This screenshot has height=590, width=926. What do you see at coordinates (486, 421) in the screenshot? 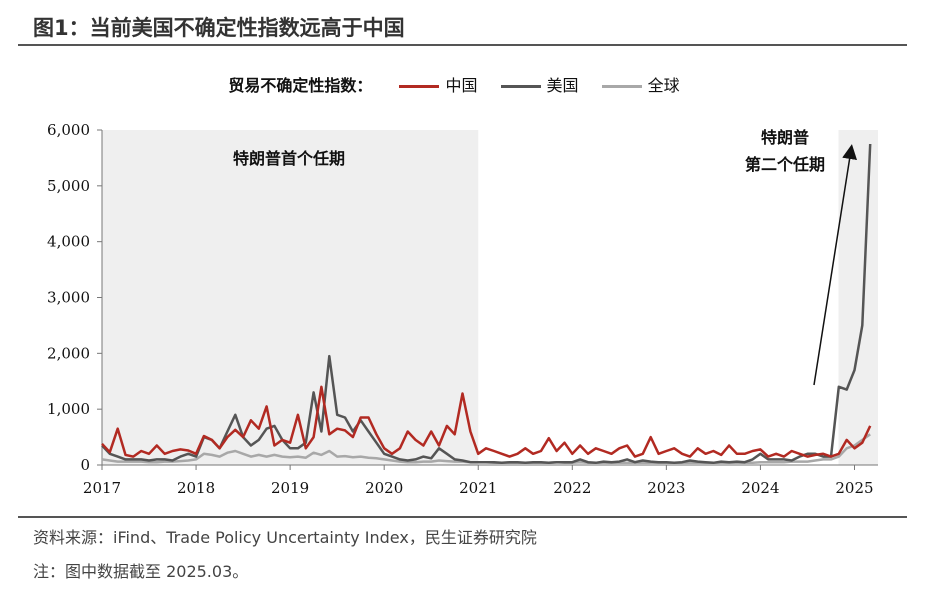
I see `series-line-china` at bounding box center [486, 421].